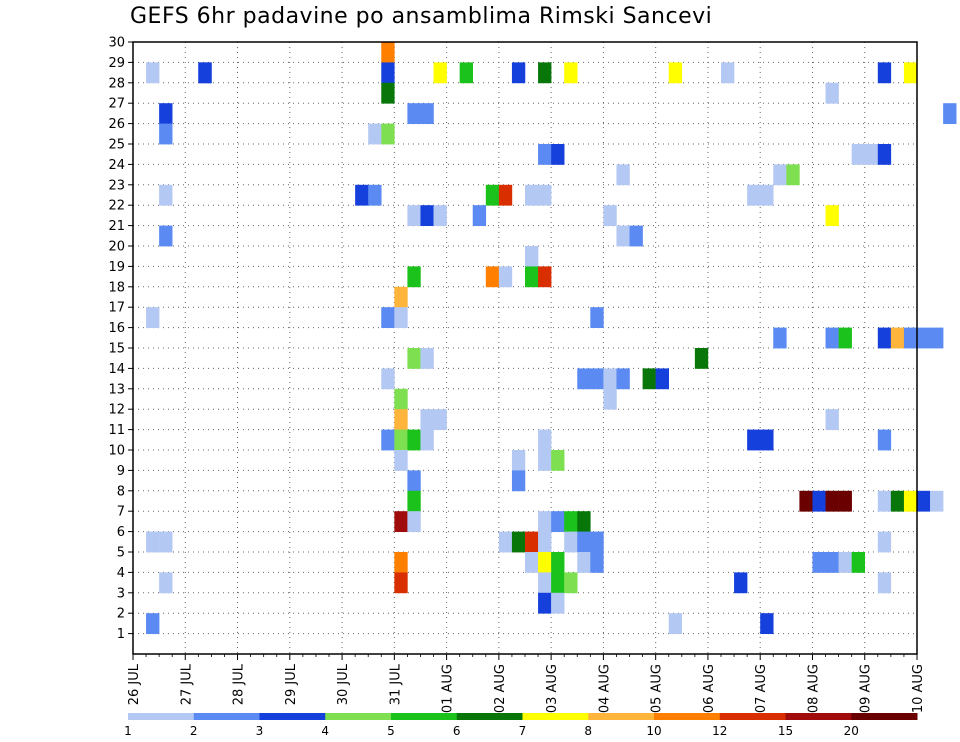 This screenshot has height=742, width=960. I want to click on y-tick-label: 18, so click(116, 287).